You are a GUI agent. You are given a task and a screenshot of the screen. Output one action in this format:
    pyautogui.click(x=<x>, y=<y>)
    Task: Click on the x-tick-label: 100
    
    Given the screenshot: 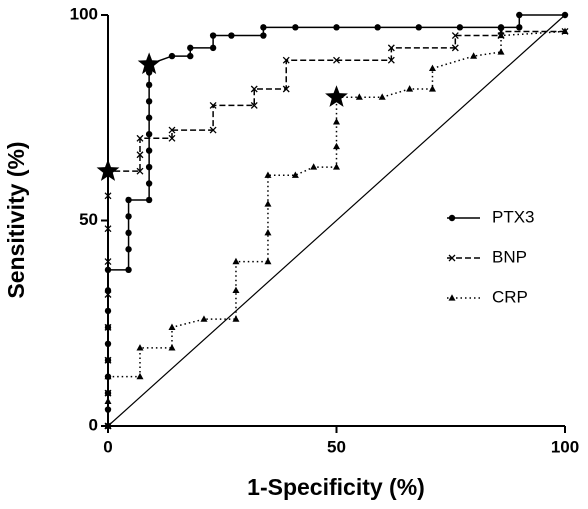 What is the action you would take?
    pyautogui.click(x=565, y=446)
    